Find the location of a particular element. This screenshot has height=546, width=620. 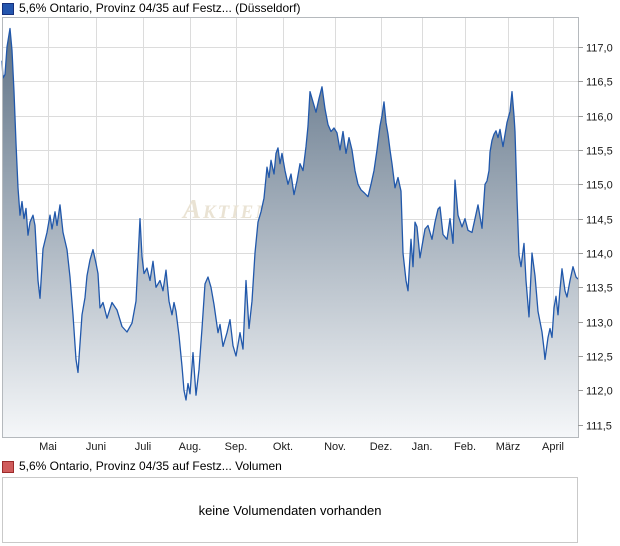

x-tick-label: Aug. is located at coordinates (190, 447).